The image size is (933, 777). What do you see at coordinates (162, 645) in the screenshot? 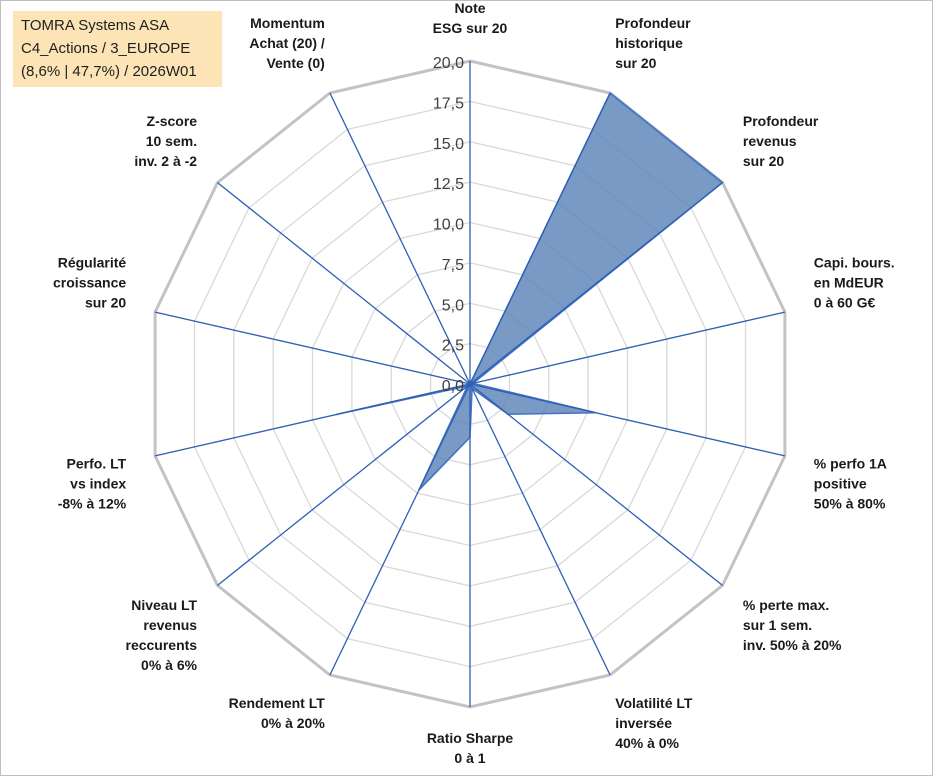
I see `axis-label-line: reccurents` at bounding box center [162, 645].